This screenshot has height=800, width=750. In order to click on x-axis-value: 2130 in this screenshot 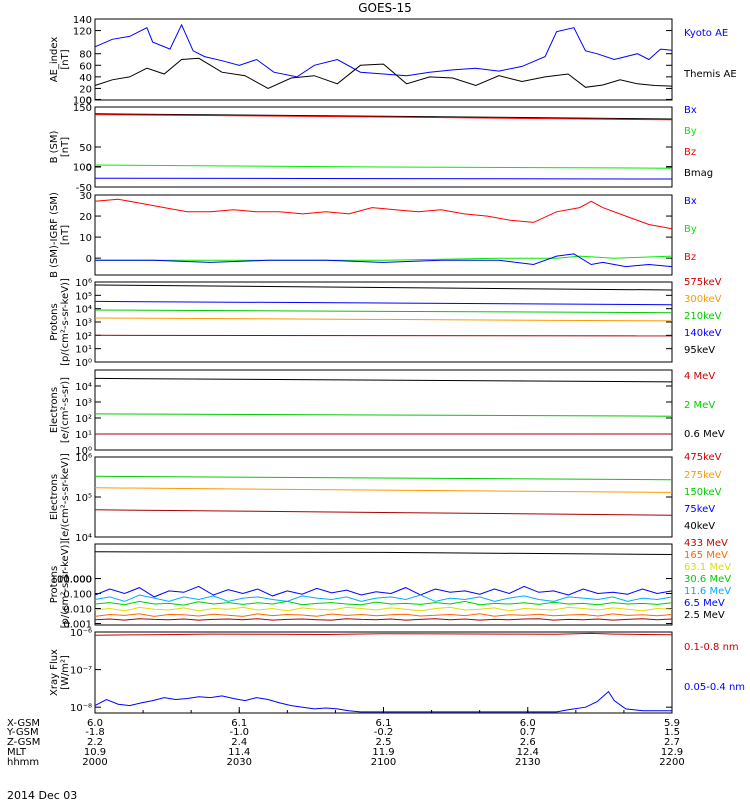, I will do `click(527, 762)`.